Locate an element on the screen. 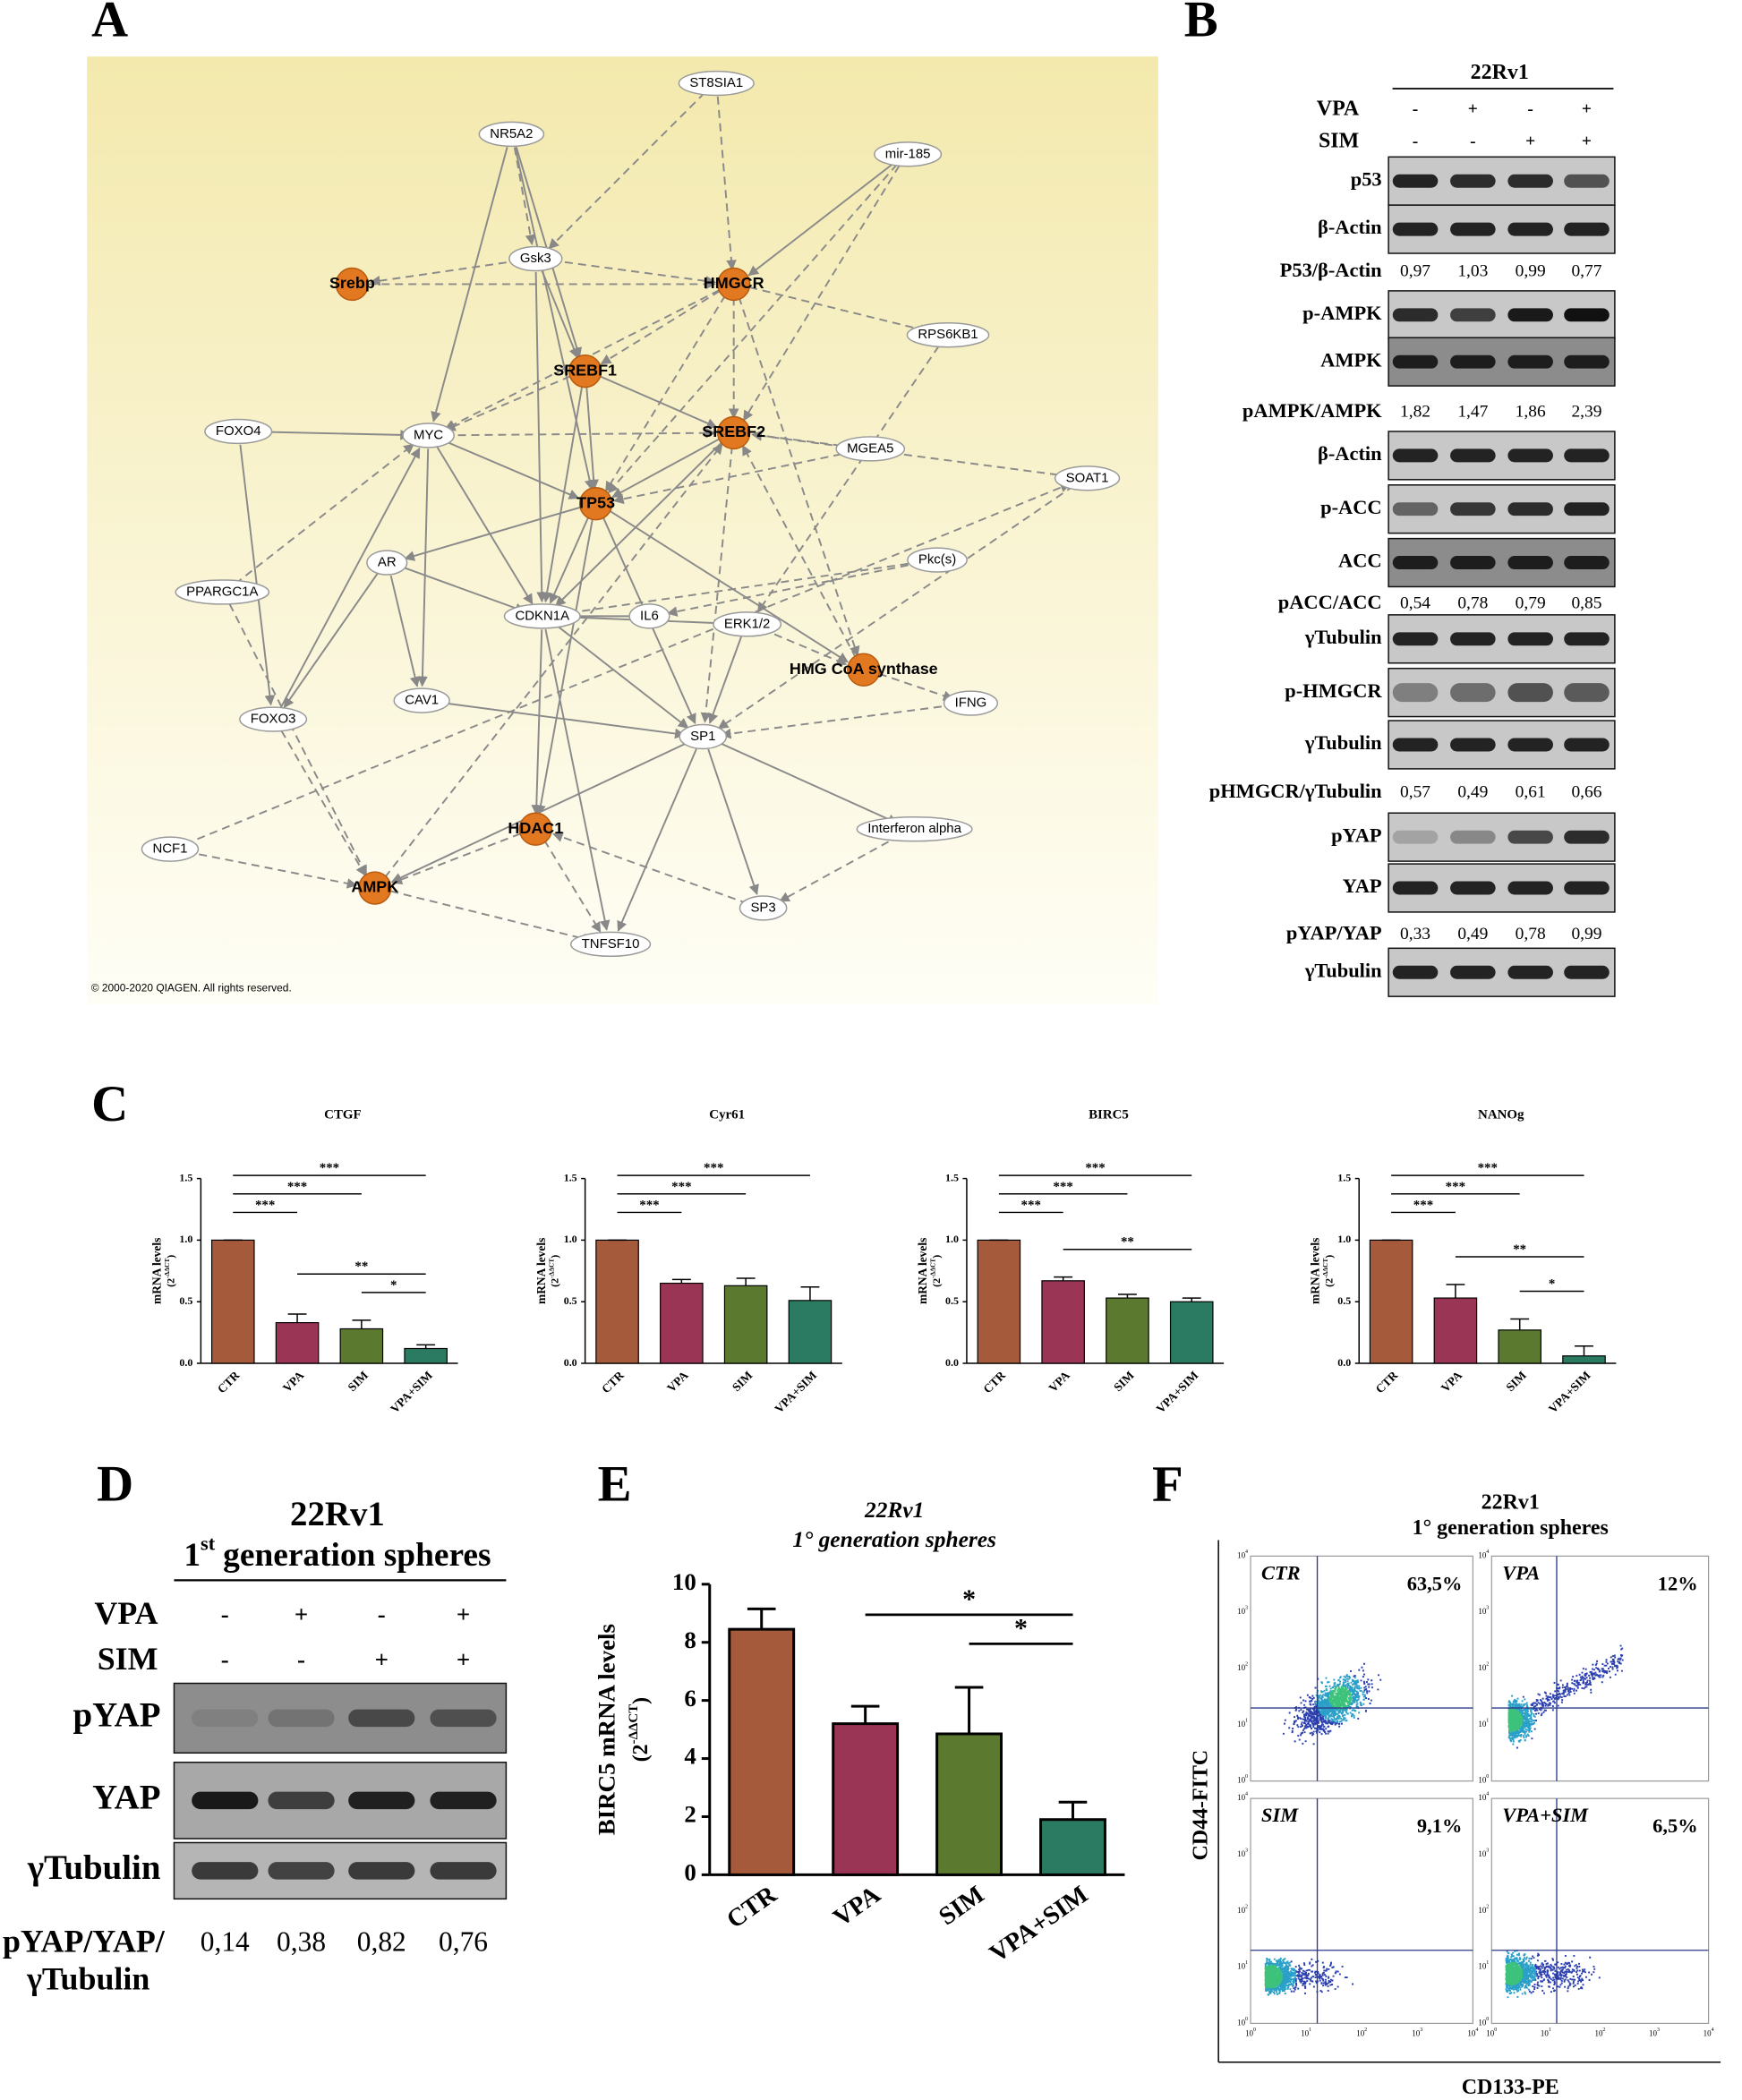  ratio-value: 1,03 is located at coordinates (1472, 270).